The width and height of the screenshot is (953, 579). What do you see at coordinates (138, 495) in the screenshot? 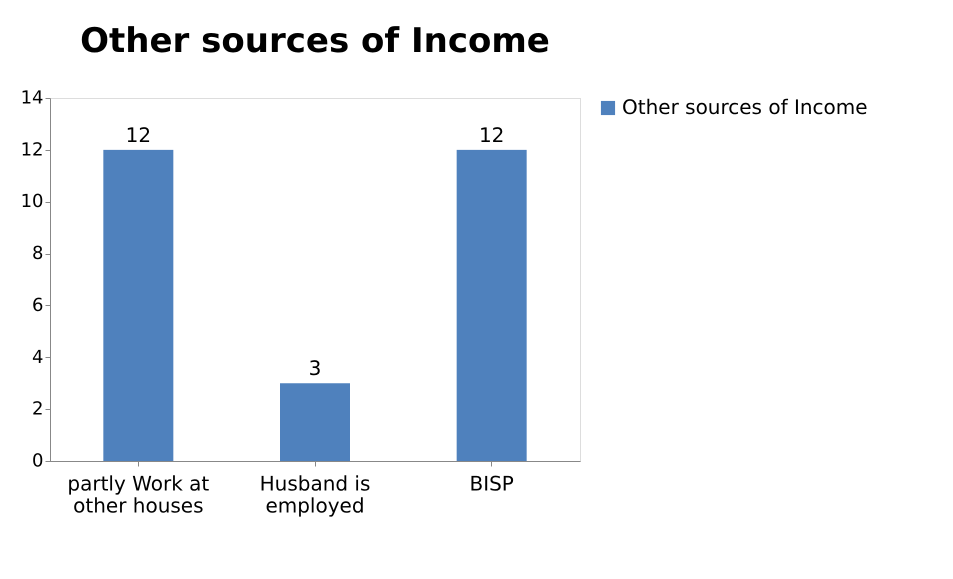
I see `x-tick-label: partly Work at other houses` at bounding box center [138, 495].